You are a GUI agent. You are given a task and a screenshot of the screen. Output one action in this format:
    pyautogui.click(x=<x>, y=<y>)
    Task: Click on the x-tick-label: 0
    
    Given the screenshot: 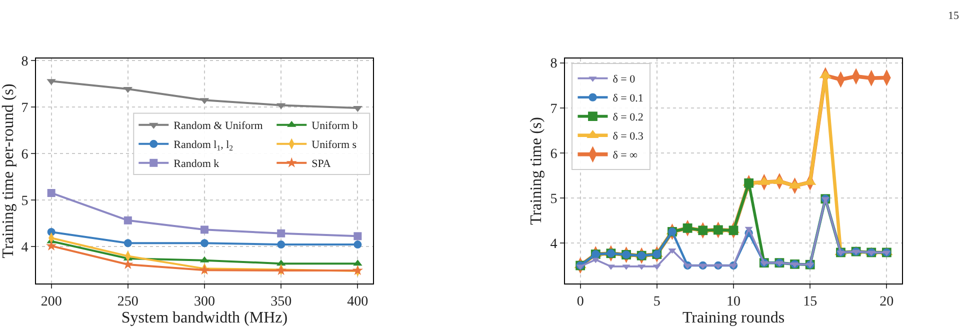 What is the action you would take?
    pyautogui.click(x=580, y=302)
    